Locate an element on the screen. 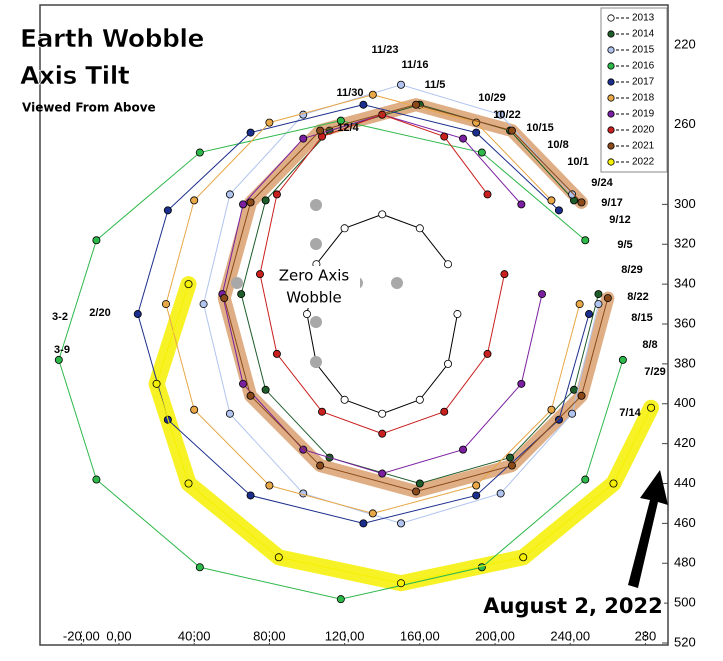  date-label: 10/29 is located at coordinates (492, 98).